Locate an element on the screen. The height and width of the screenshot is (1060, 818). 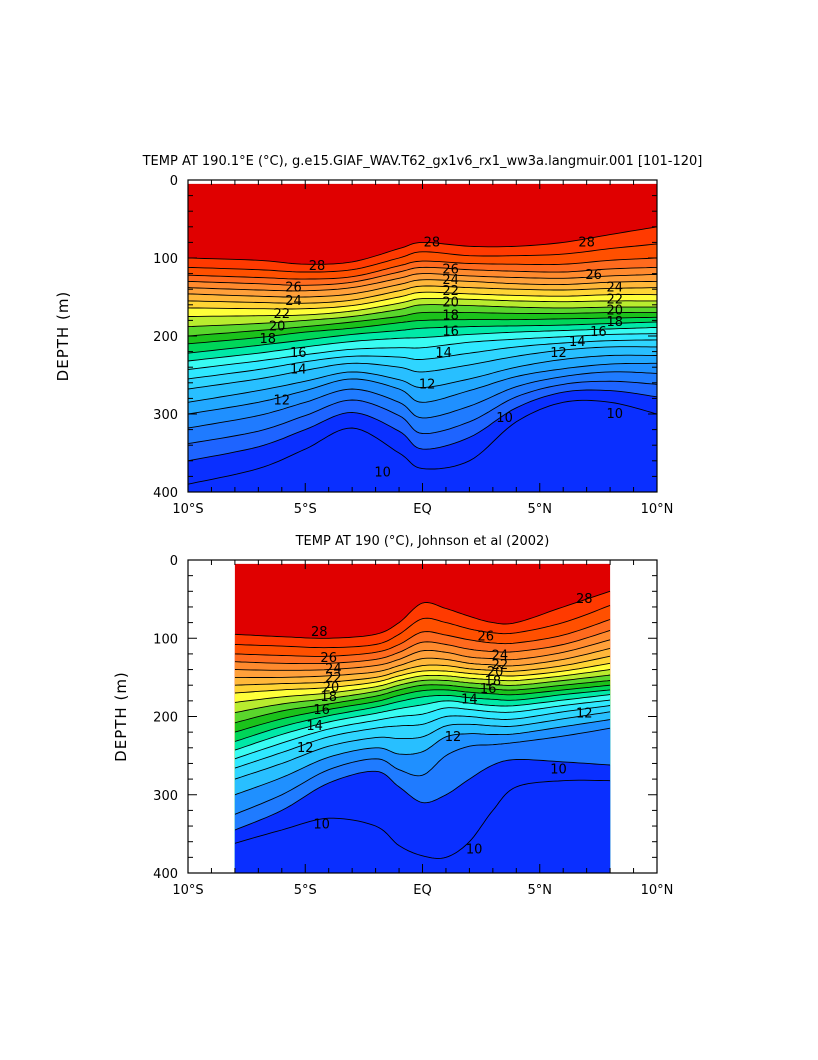
chart-title: TEMP AT 190 (°C), Johnson et al (2002) is located at coordinates (422, 541).